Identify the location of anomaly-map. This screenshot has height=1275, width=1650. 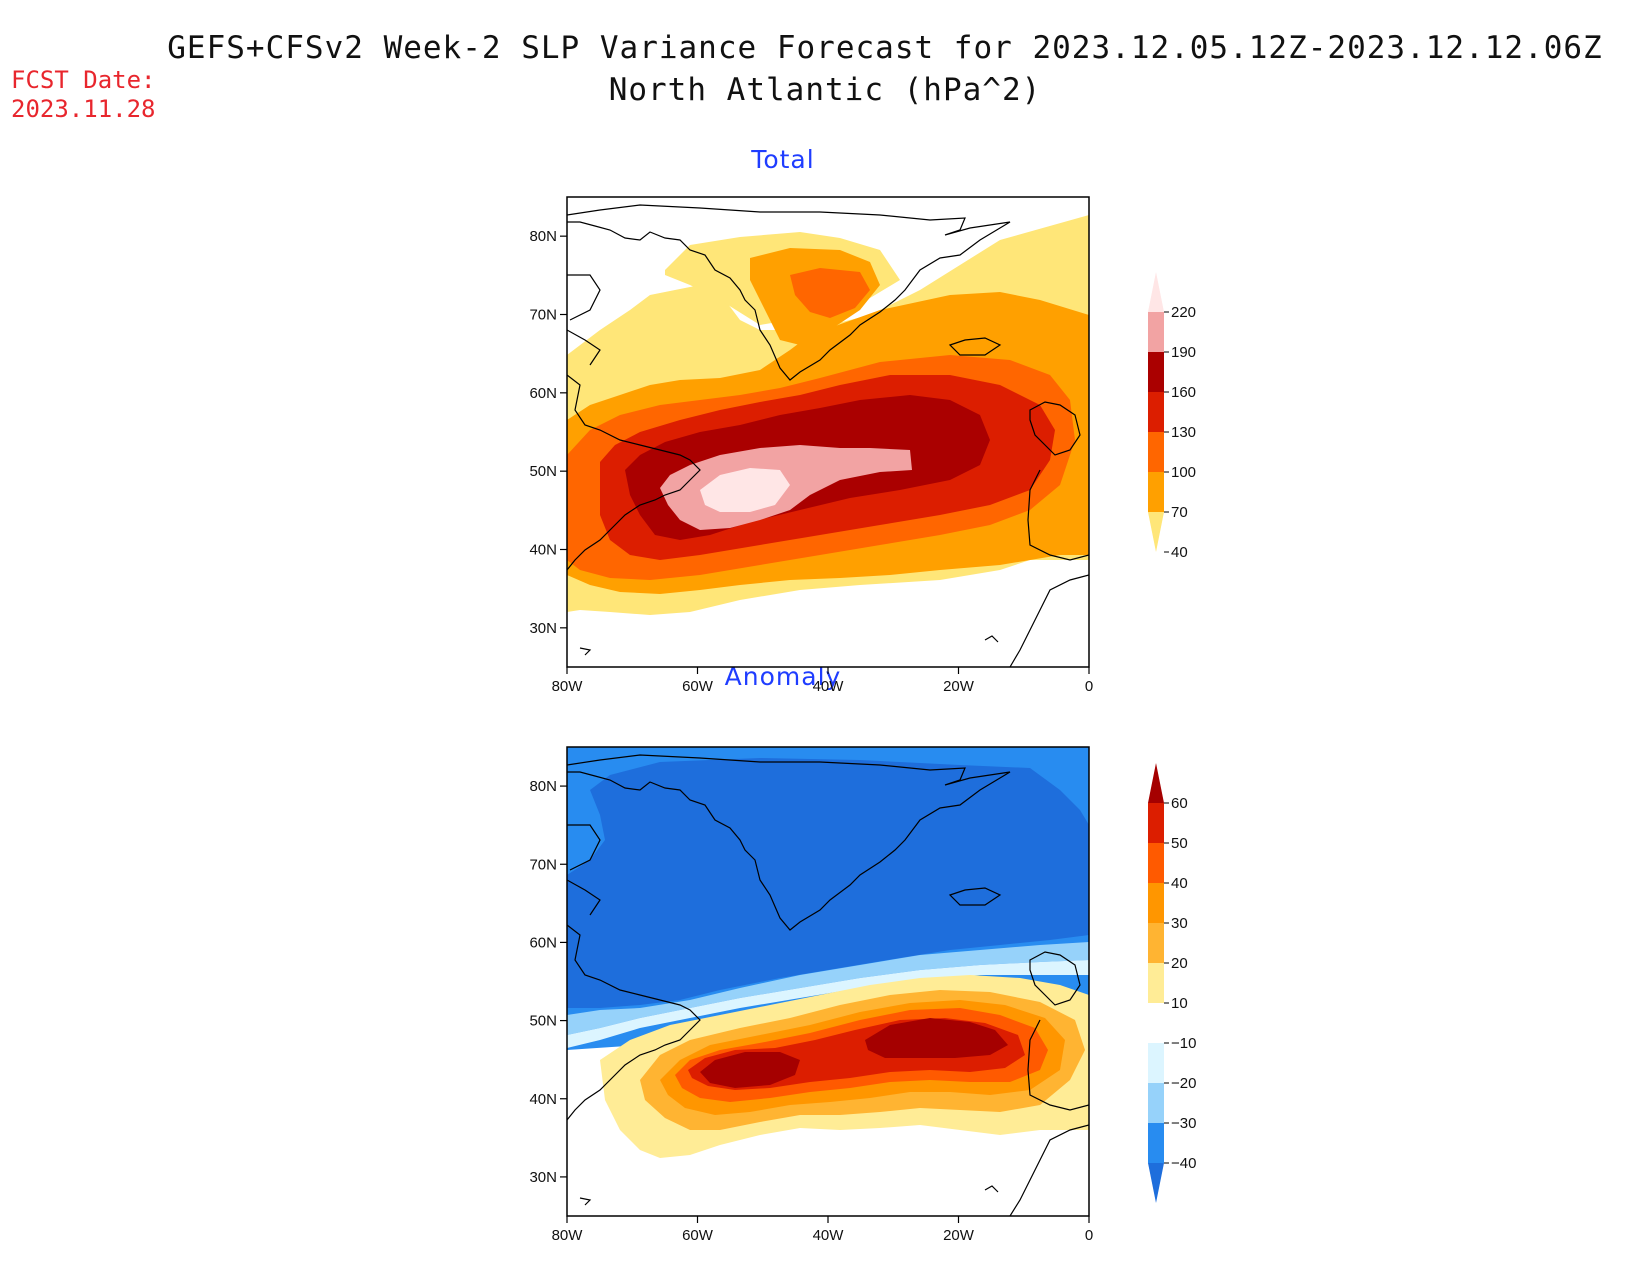
(828, 981).